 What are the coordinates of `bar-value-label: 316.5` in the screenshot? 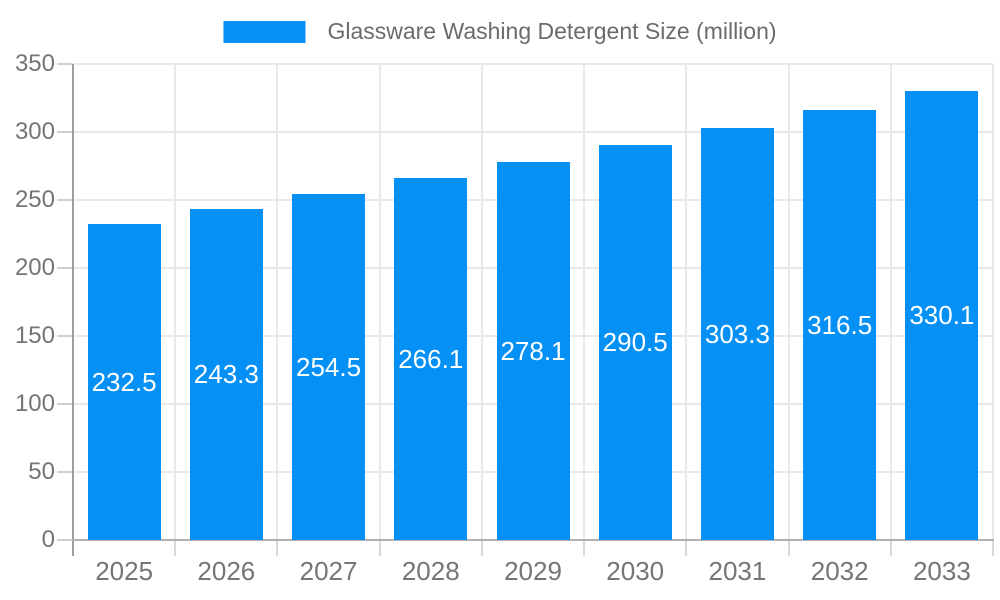 It's located at (840, 324).